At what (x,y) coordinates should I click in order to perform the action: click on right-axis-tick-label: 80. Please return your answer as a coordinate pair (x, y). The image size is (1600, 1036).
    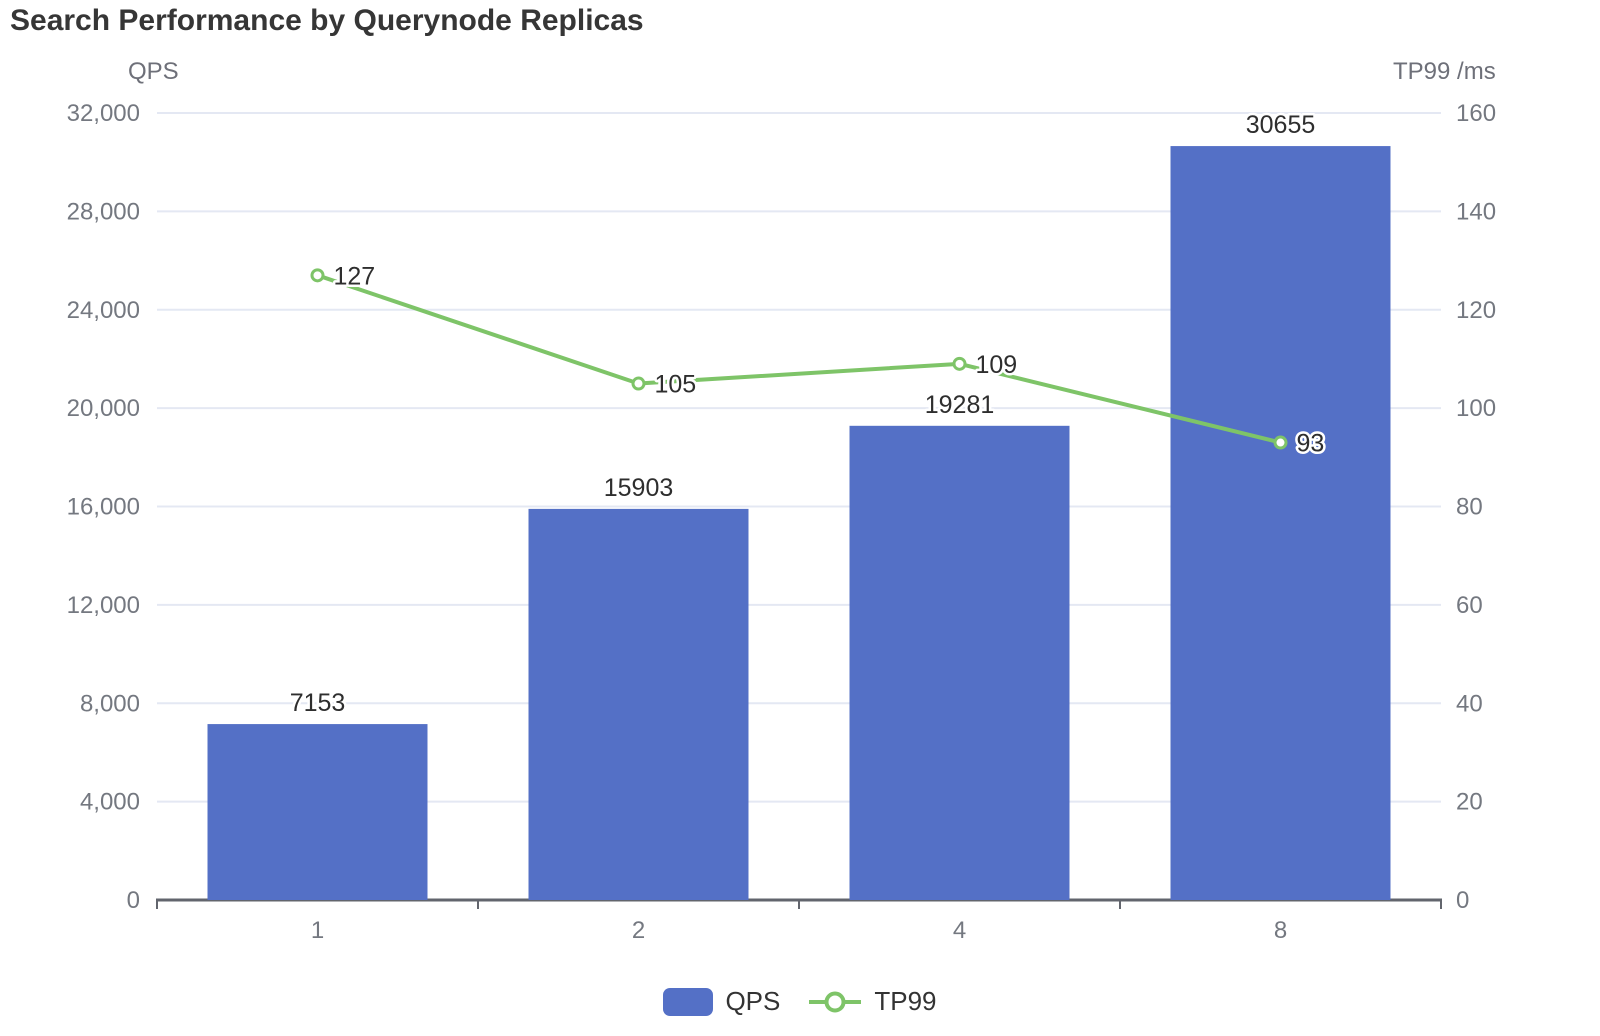
    Looking at the image, I should click on (1469, 507).